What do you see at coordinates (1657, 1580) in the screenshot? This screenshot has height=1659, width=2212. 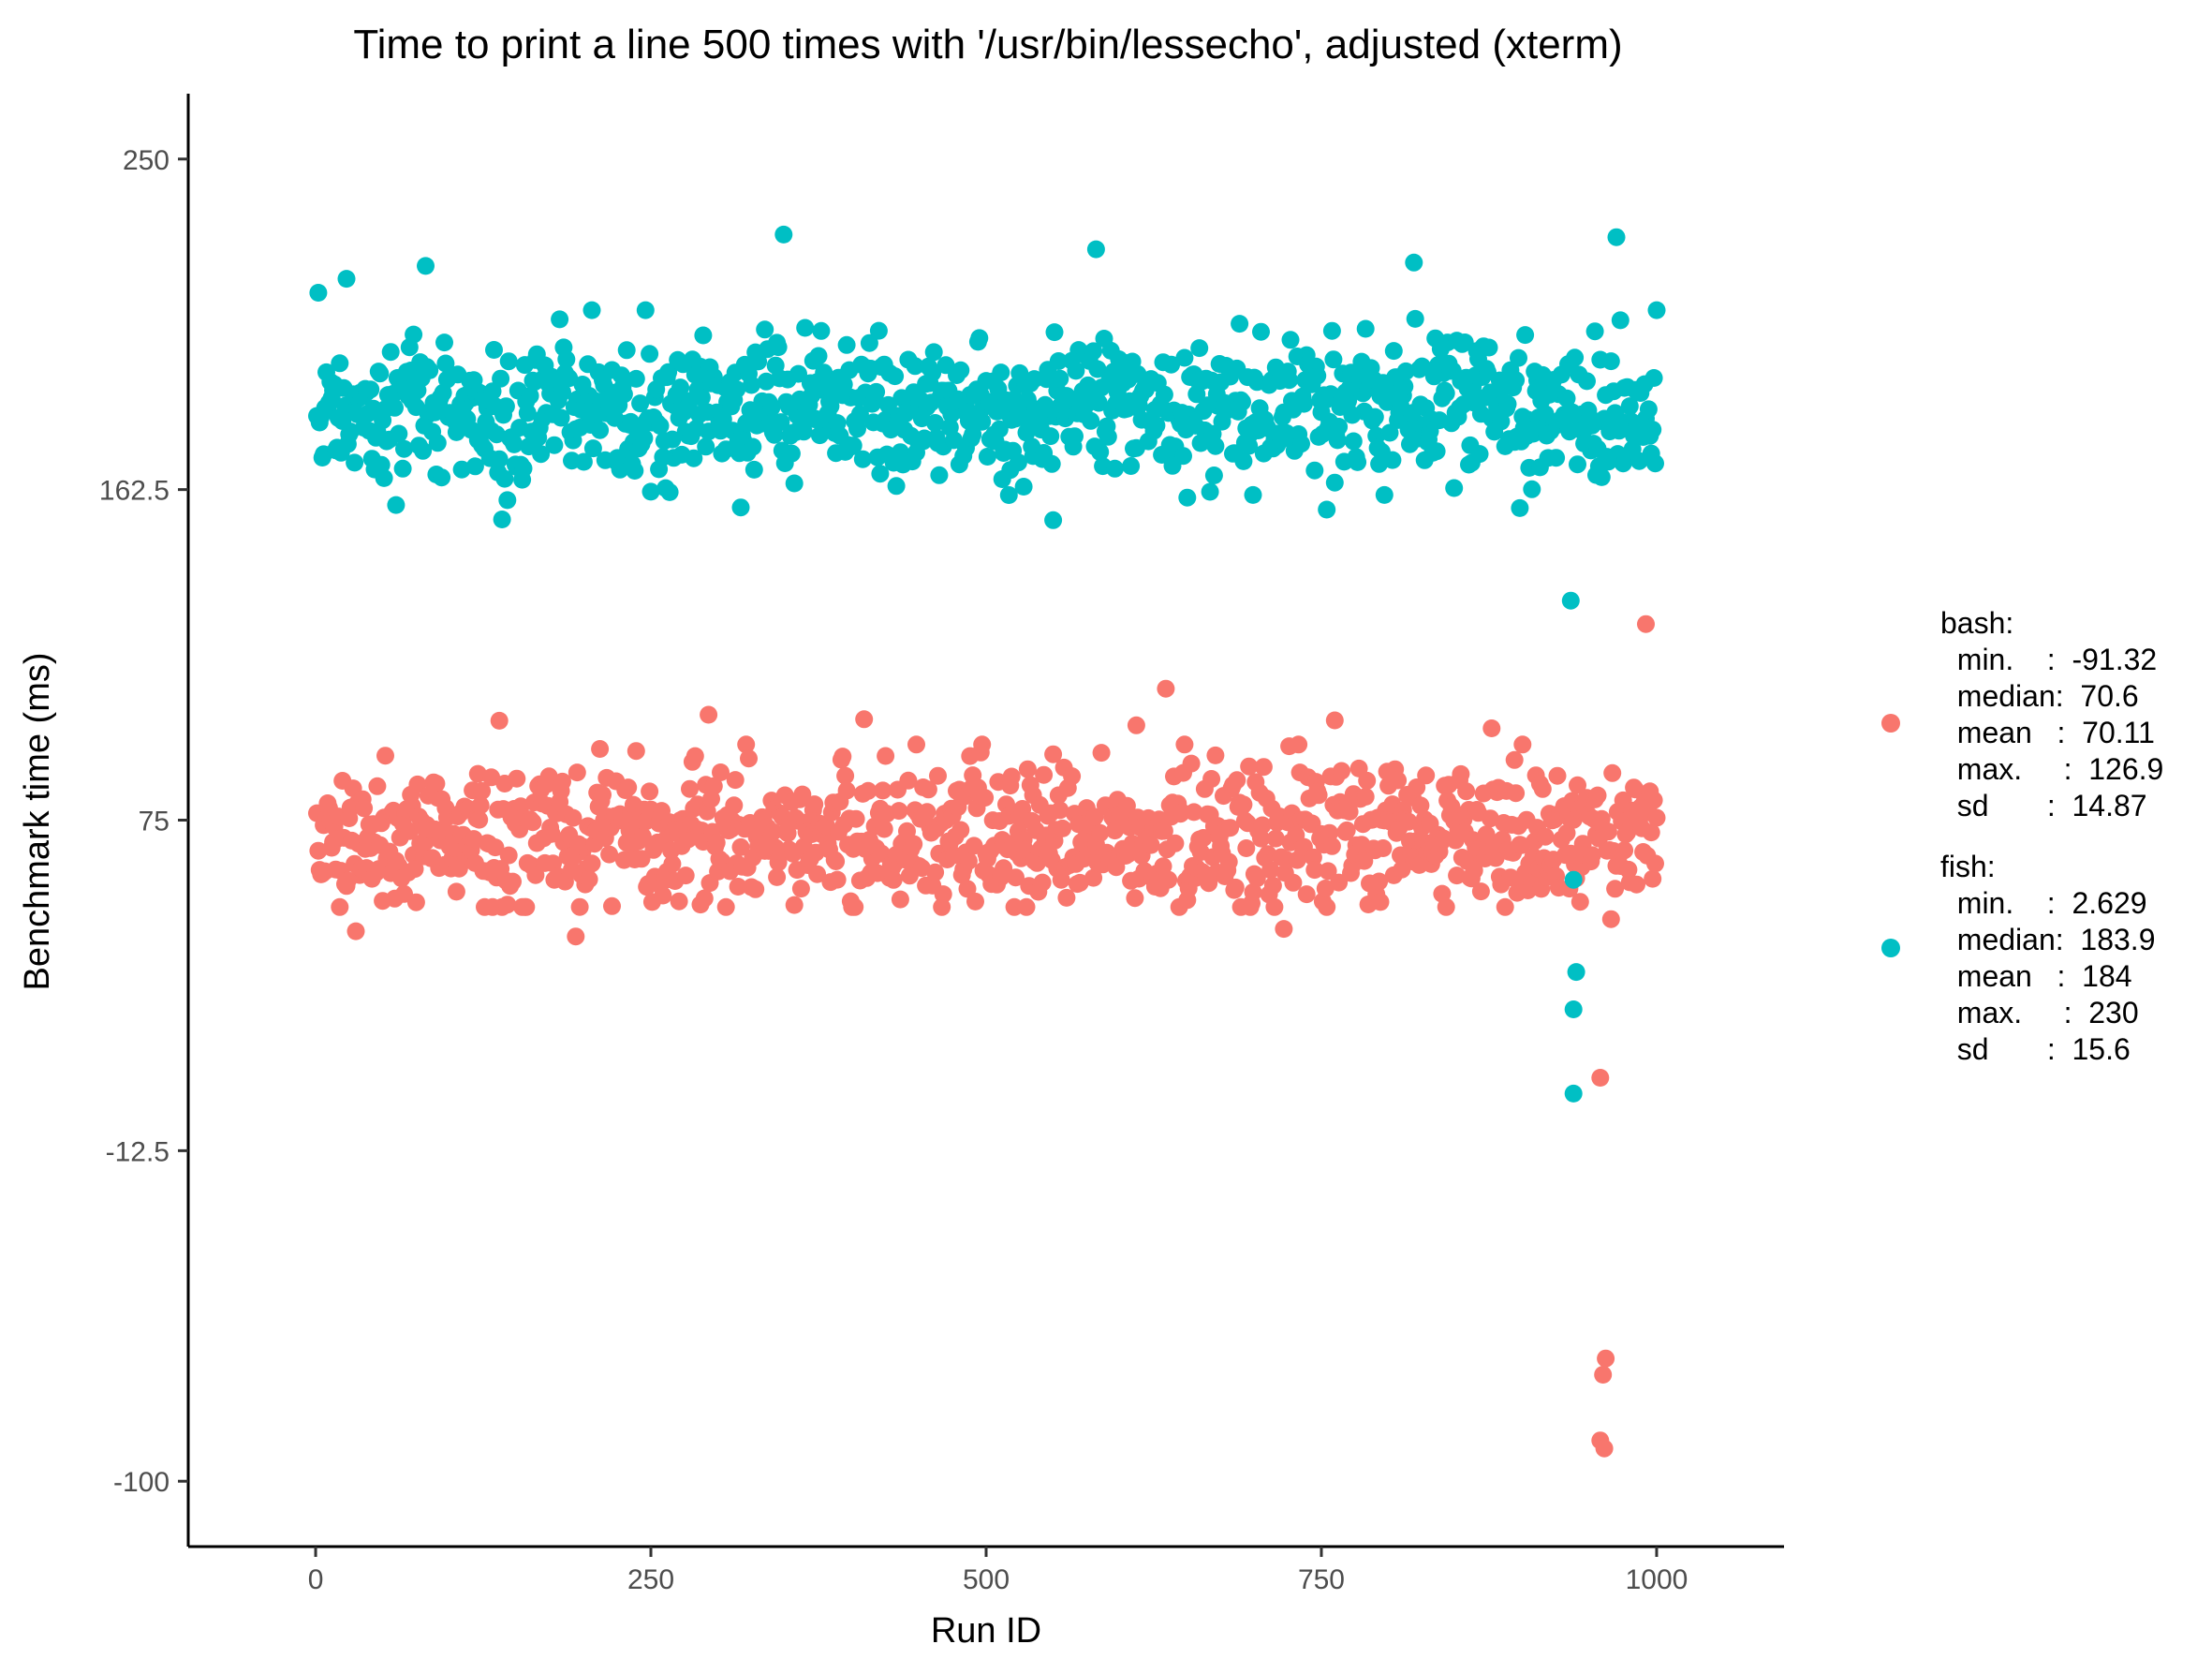 I see `x-tick-label: 1000` at bounding box center [1657, 1580].